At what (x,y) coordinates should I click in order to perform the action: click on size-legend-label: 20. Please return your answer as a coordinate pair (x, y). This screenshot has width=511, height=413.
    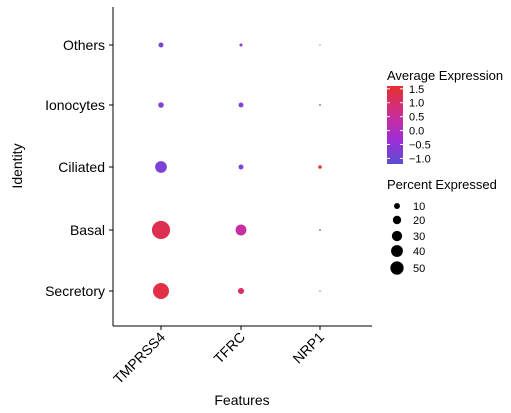
    Looking at the image, I should click on (419, 221).